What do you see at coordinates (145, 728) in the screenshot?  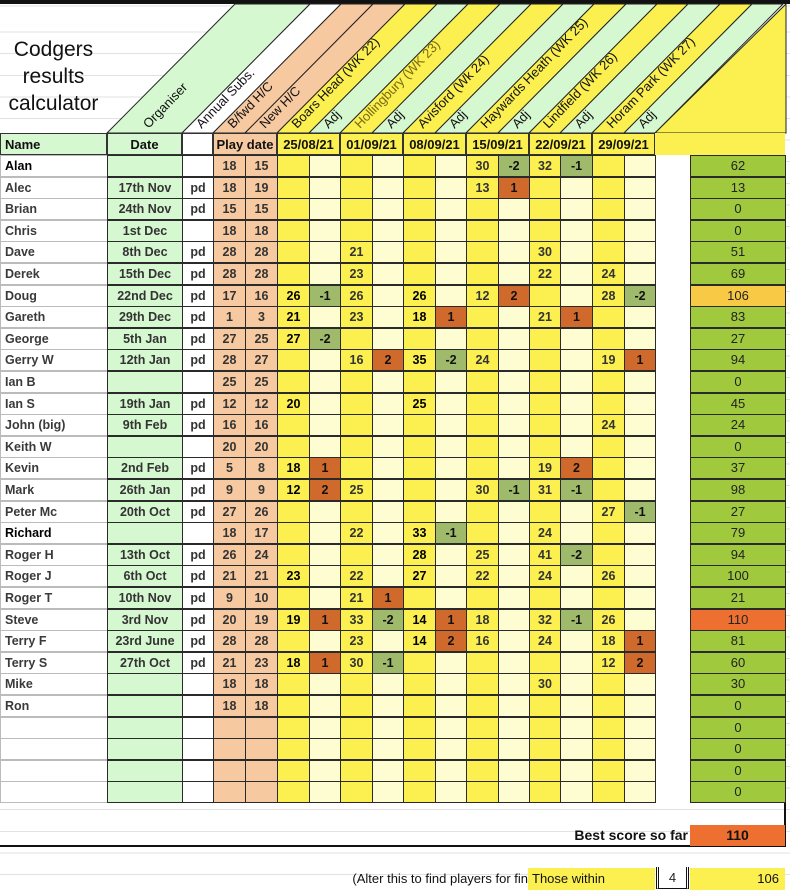 I see `organiser-date-cell` at bounding box center [145, 728].